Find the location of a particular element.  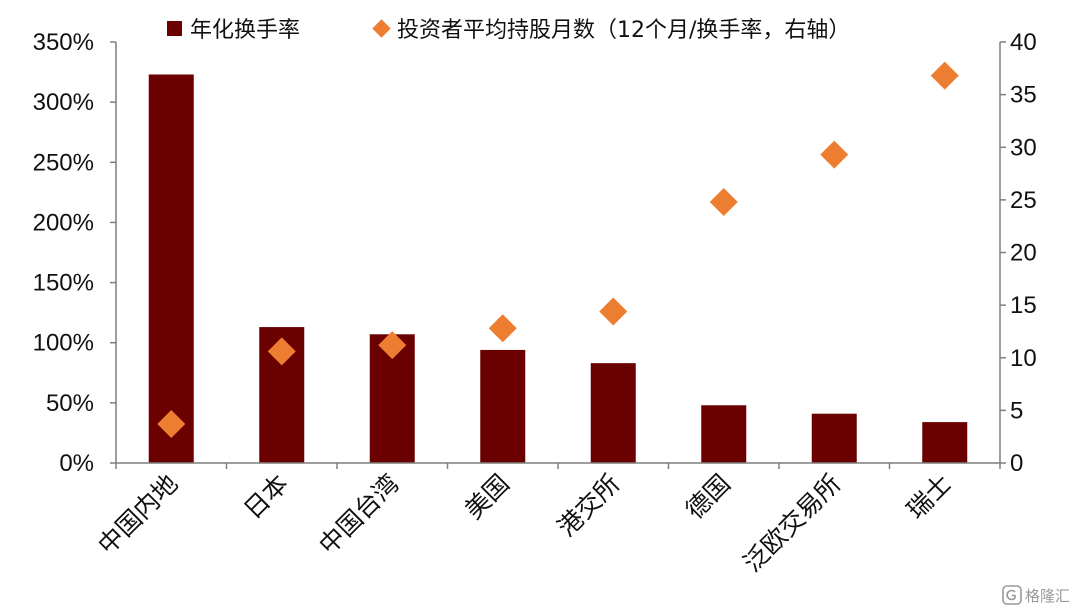

category-label-4: 美国 is located at coordinates (487, 497).